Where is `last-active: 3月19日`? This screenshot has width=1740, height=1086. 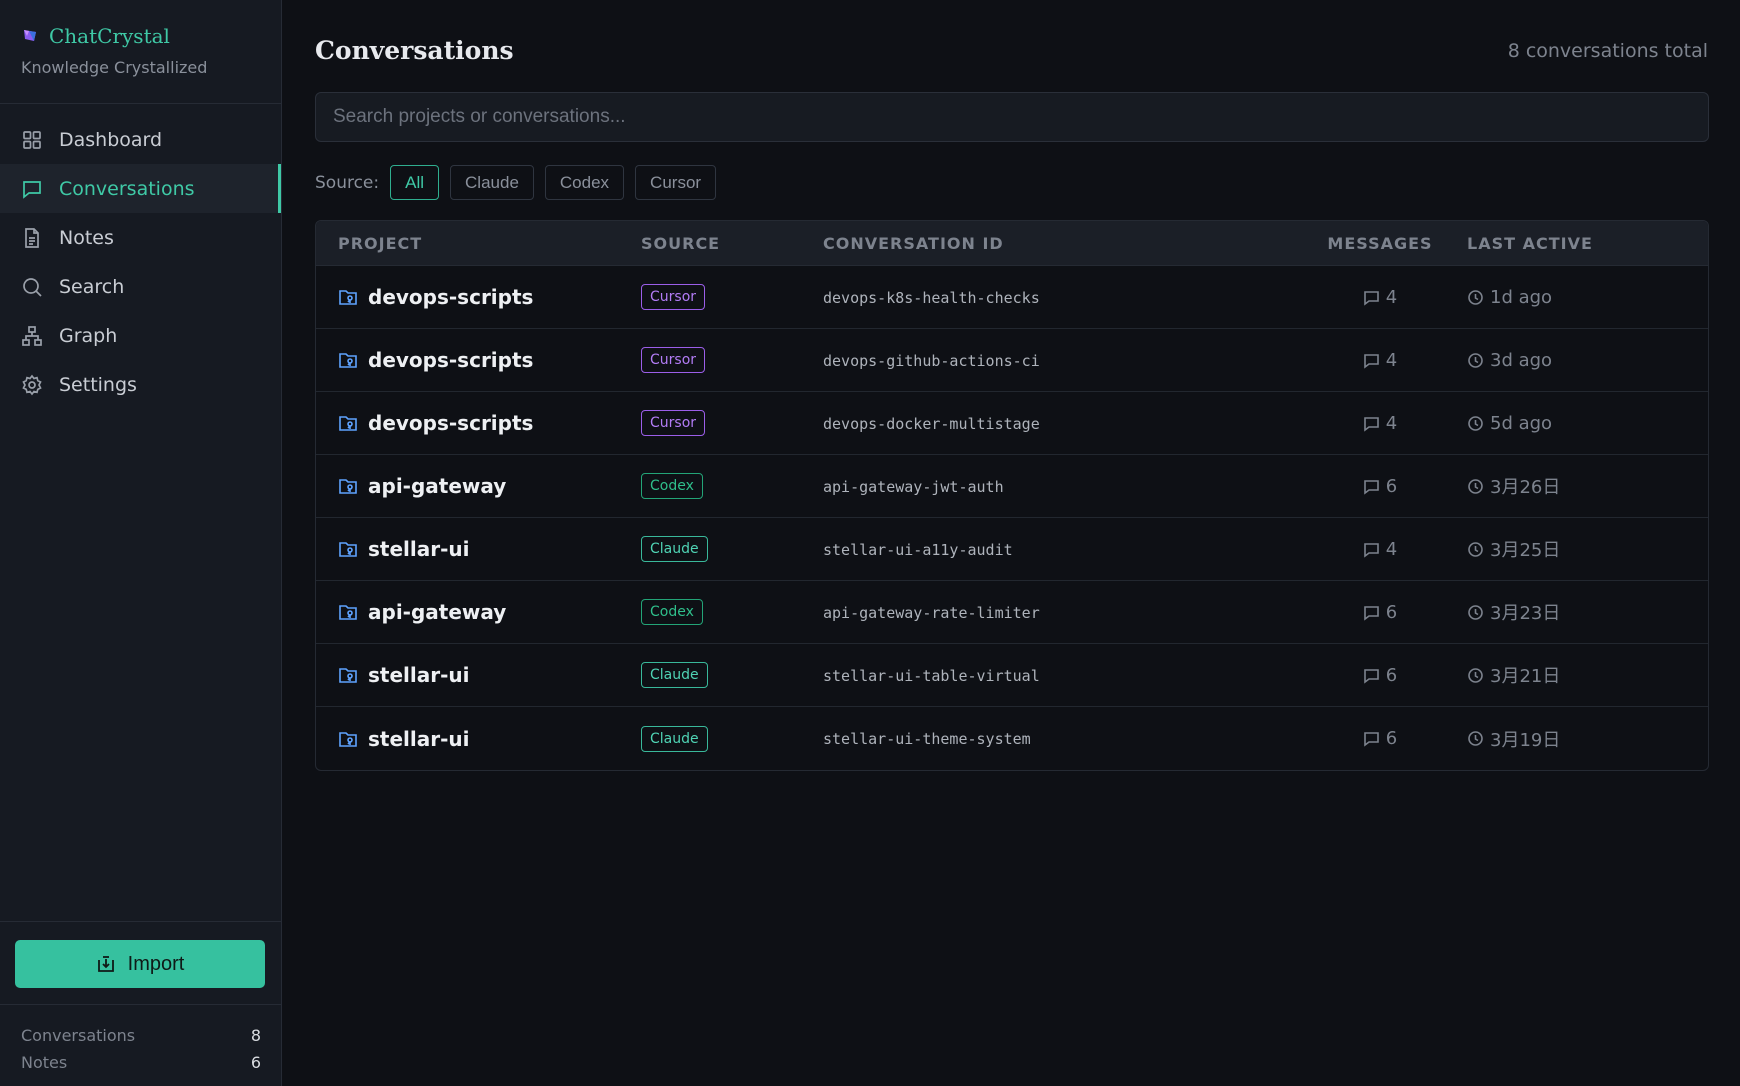 last-active: 3月19日 is located at coordinates (1525, 740).